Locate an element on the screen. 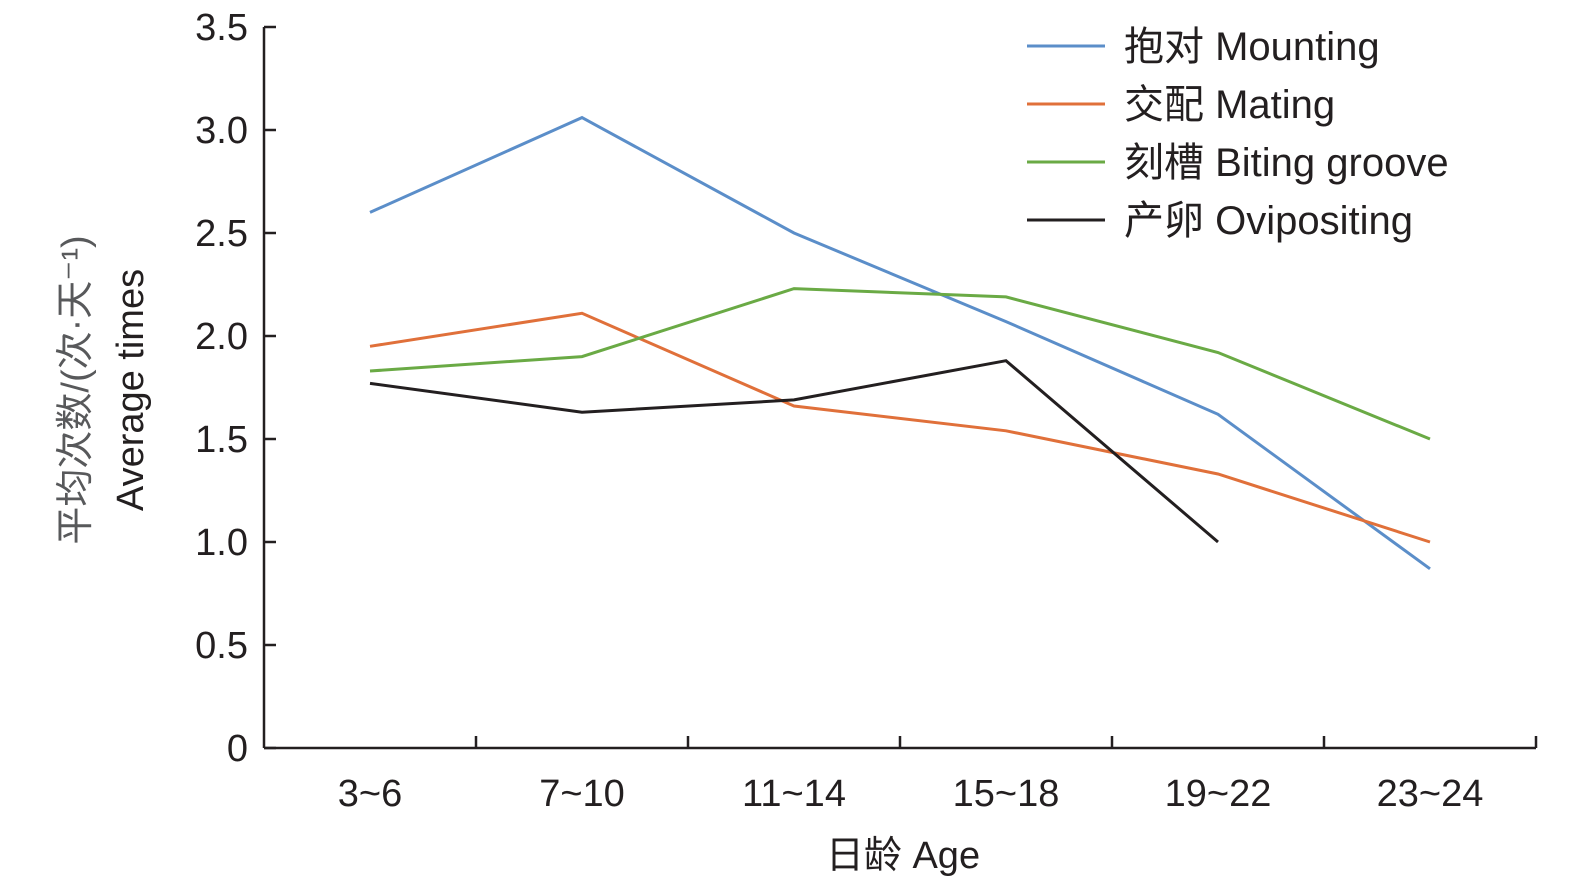 The image size is (1575, 888). x-axis: 3~6 7~10 11~14 15~18 19~22 23~24 is located at coordinates (901, 775).